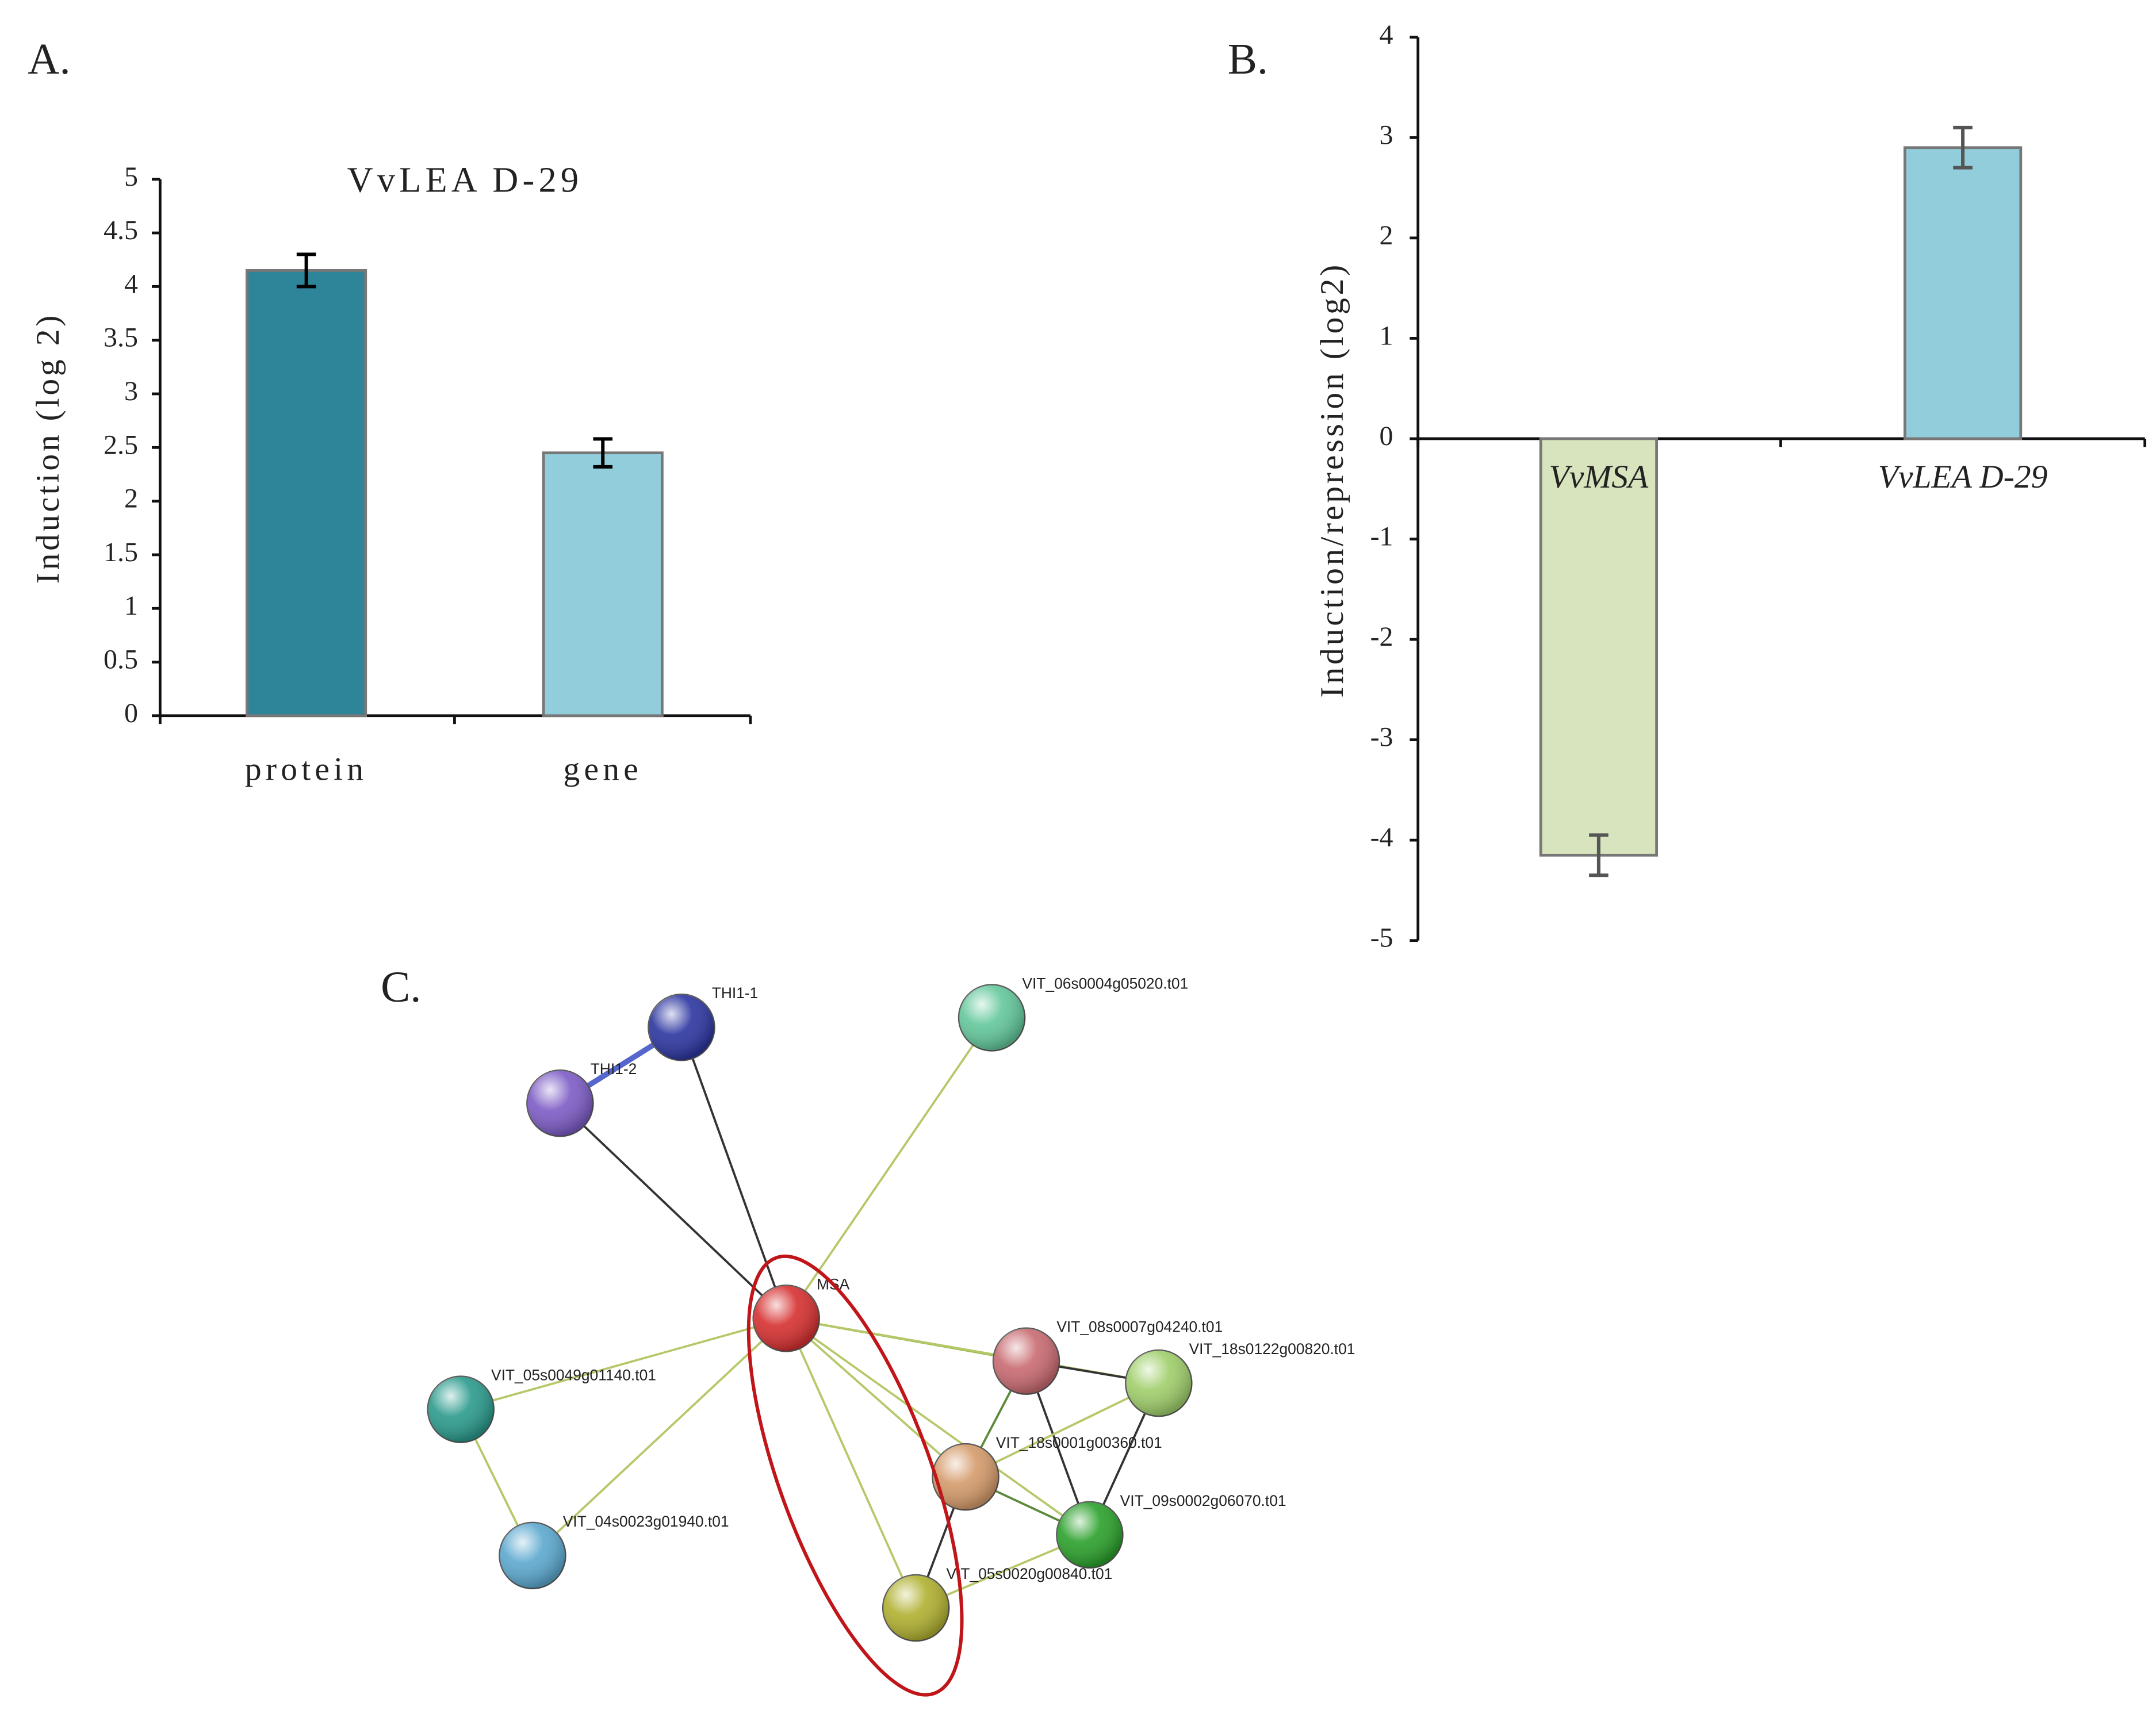  I want to click on highlight-ellipse, so click(855, 1475).